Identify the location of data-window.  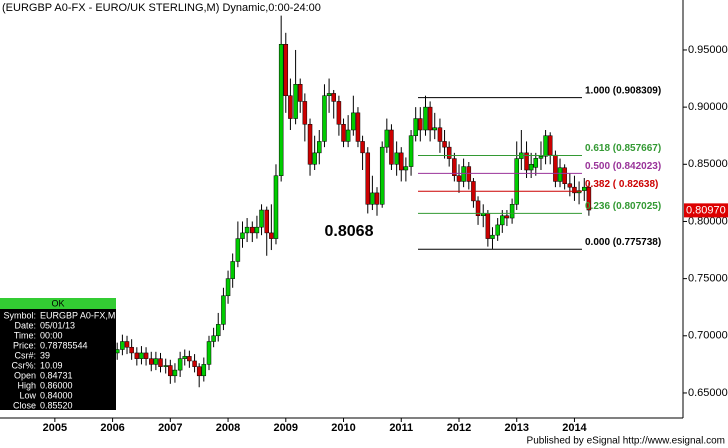
(58, 354).